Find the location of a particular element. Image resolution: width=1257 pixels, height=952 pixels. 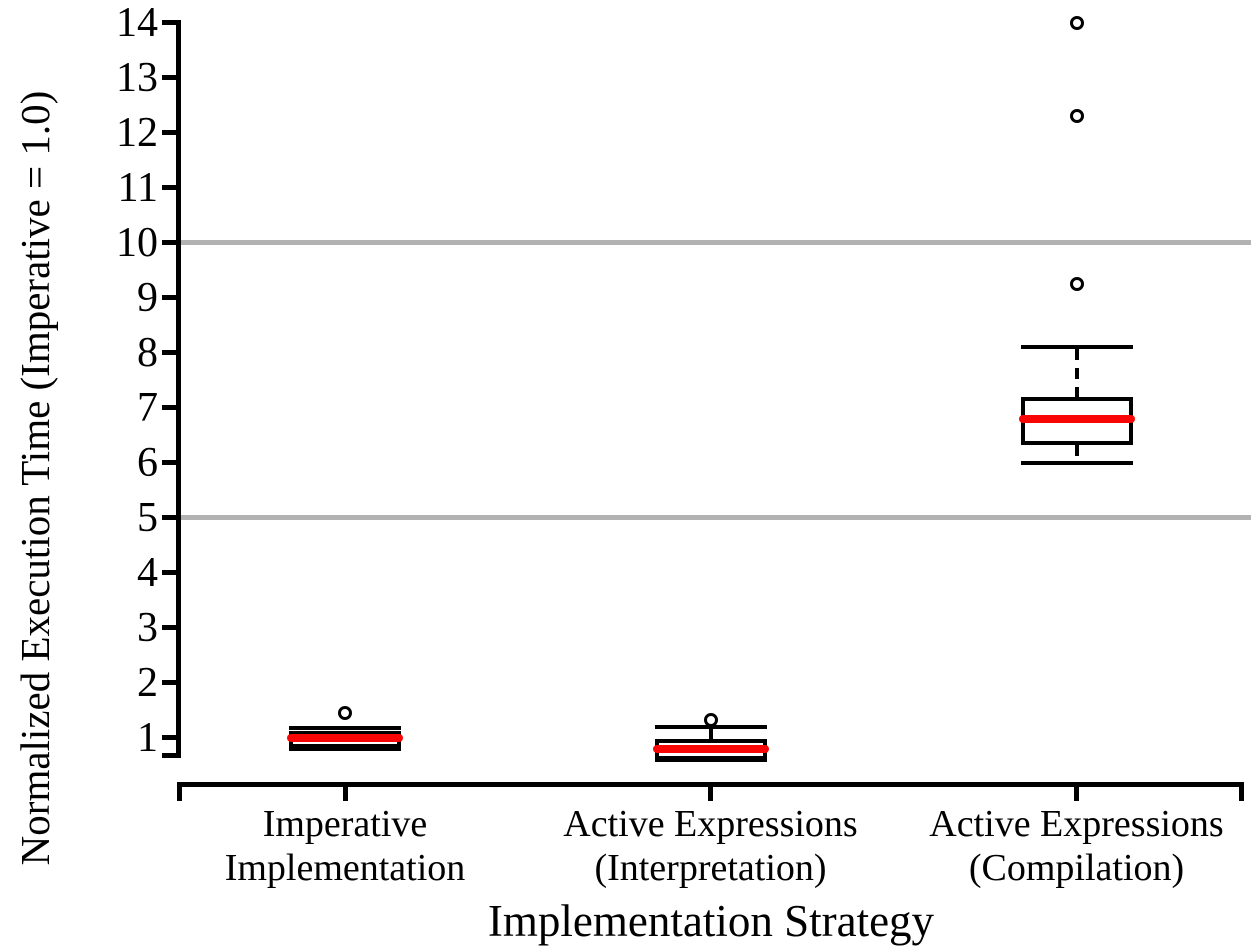

y-tick-label-4: 4 is located at coordinates (147, 572).